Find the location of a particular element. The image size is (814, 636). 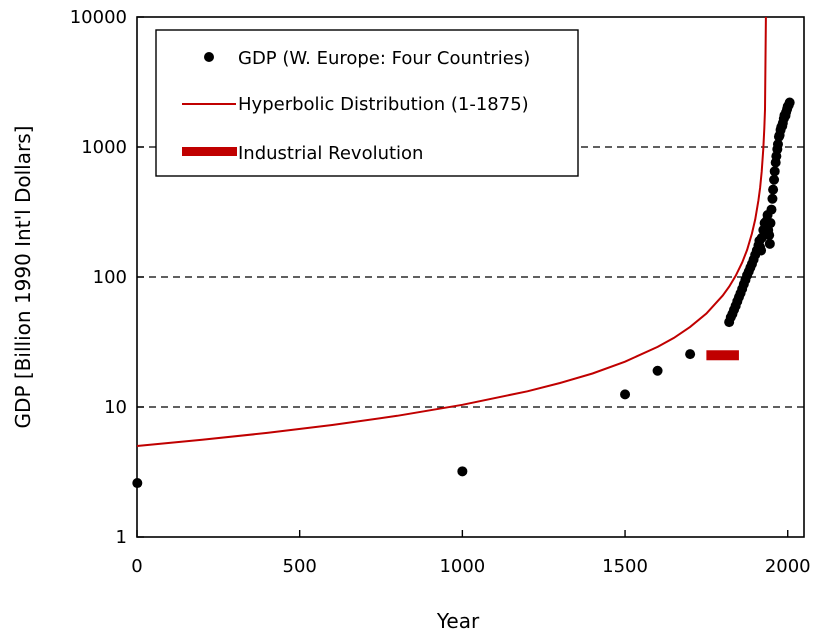

x-tick-label: 0 is located at coordinates (136, 566).